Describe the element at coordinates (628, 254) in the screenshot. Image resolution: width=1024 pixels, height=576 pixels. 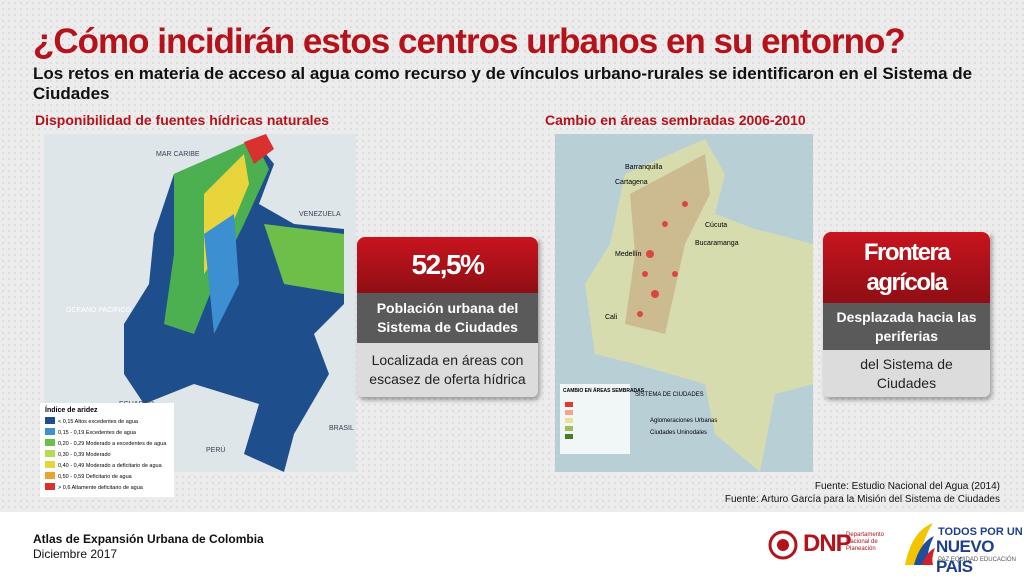
I see `city-label: Medellín` at that location.